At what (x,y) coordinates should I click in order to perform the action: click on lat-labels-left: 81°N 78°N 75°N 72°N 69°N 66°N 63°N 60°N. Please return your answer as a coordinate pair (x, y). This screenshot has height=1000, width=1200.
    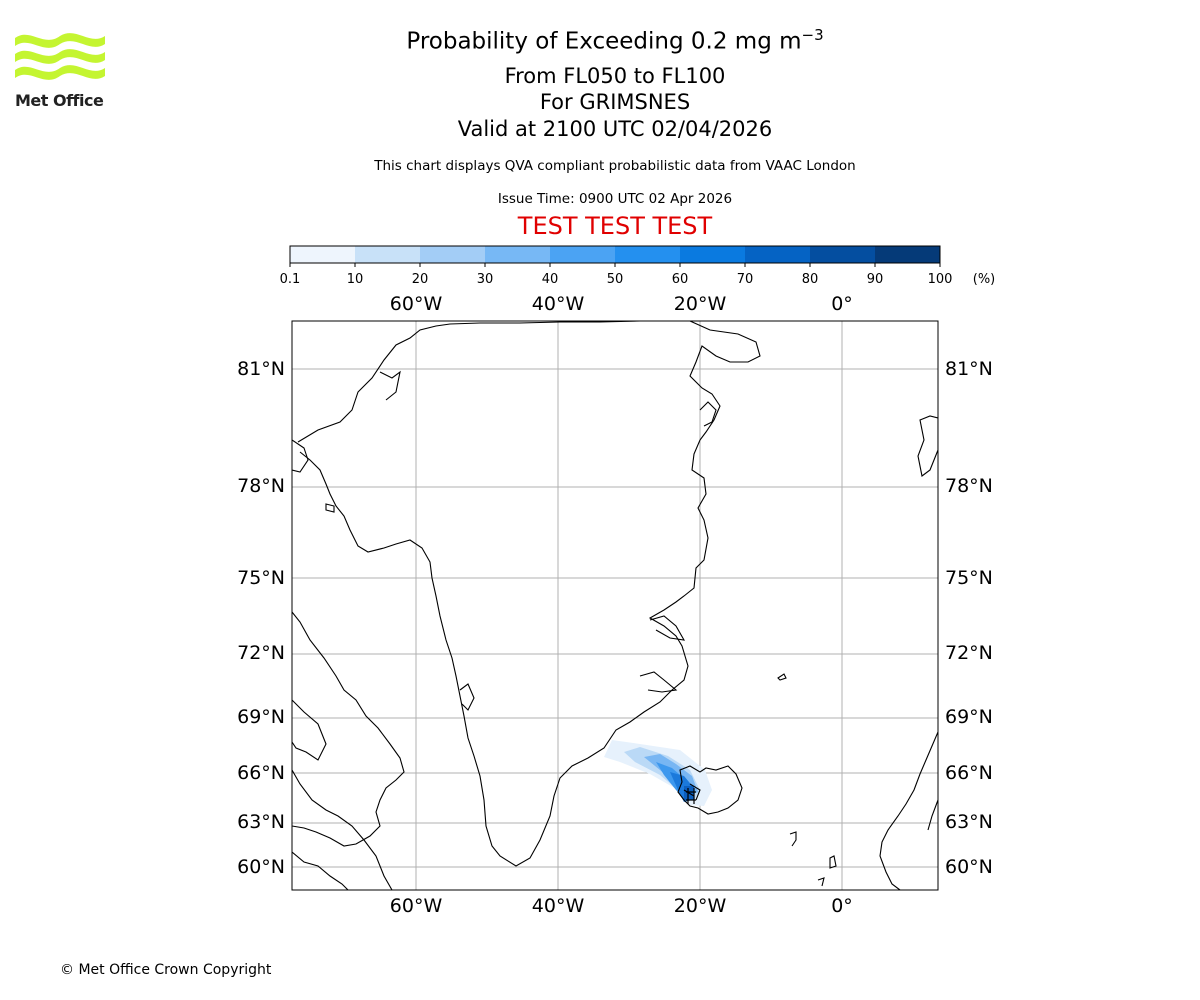
    Looking at the image, I should click on (261, 618).